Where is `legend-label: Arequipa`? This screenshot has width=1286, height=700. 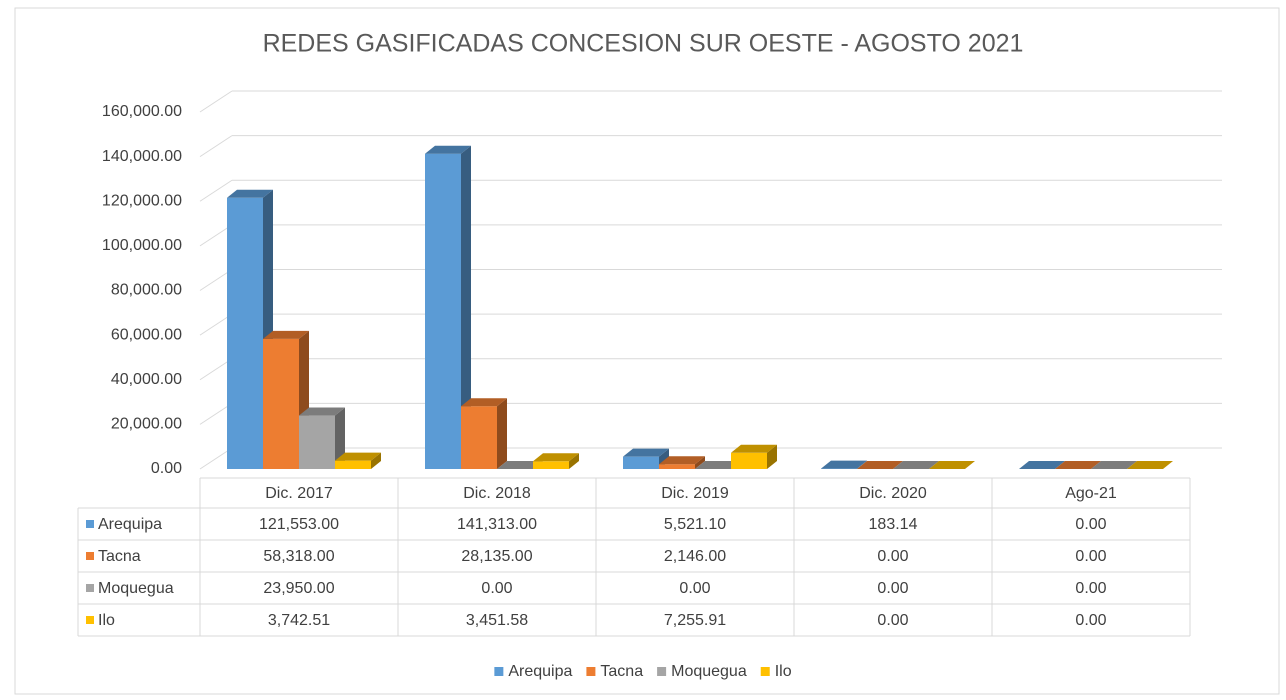 legend-label: Arequipa is located at coordinates (540, 671).